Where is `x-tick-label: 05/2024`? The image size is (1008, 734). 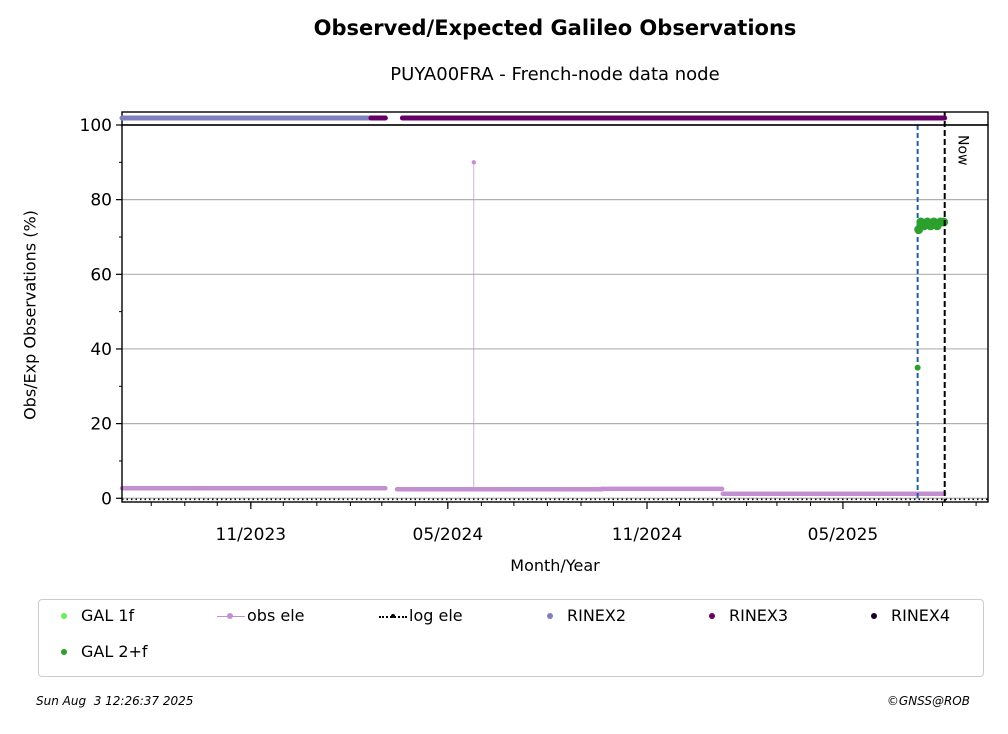 x-tick-label: 05/2024 is located at coordinates (448, 535).